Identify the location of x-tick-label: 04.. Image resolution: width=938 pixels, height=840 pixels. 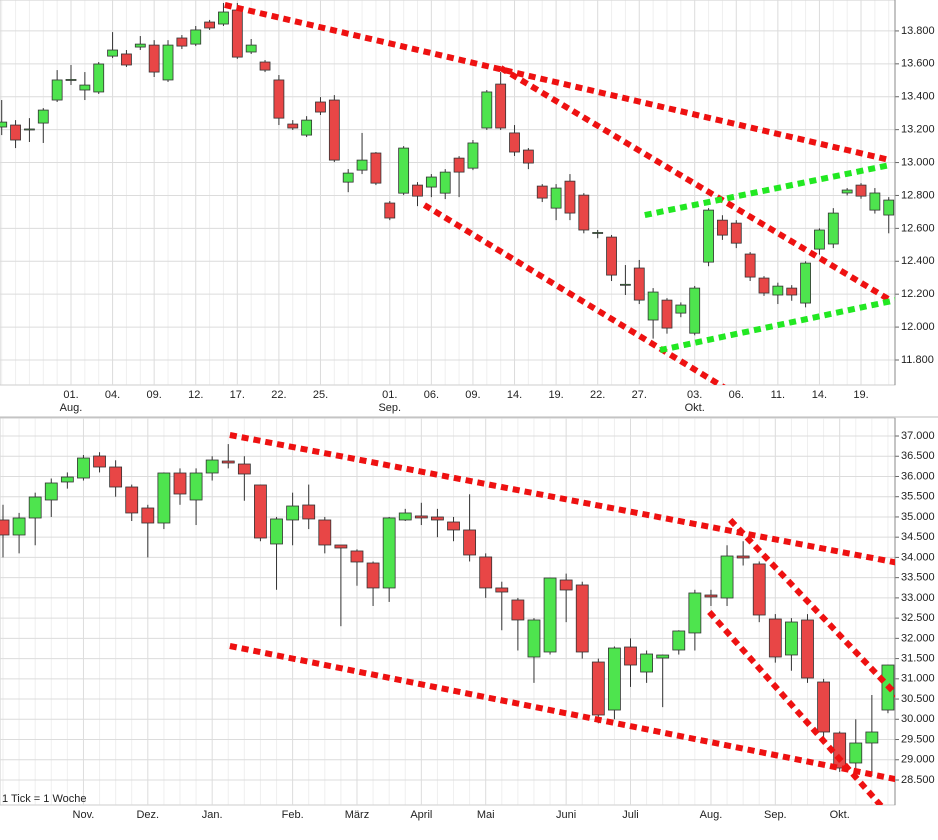
(112, 395).